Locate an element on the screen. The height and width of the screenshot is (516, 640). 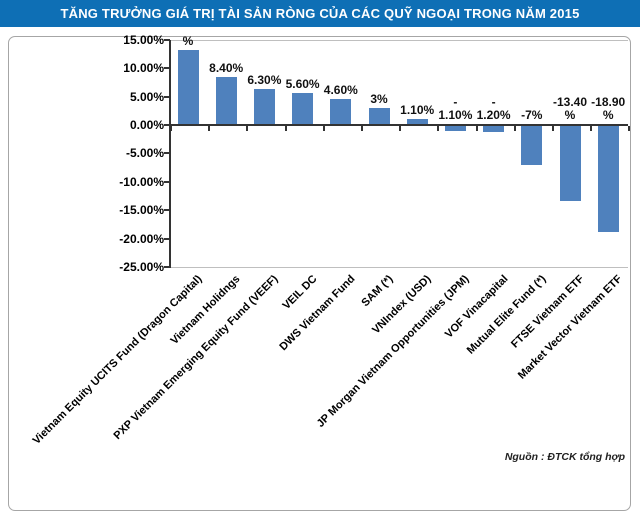
bar-value-label: 1.10% is located at coordinates (417, 109).